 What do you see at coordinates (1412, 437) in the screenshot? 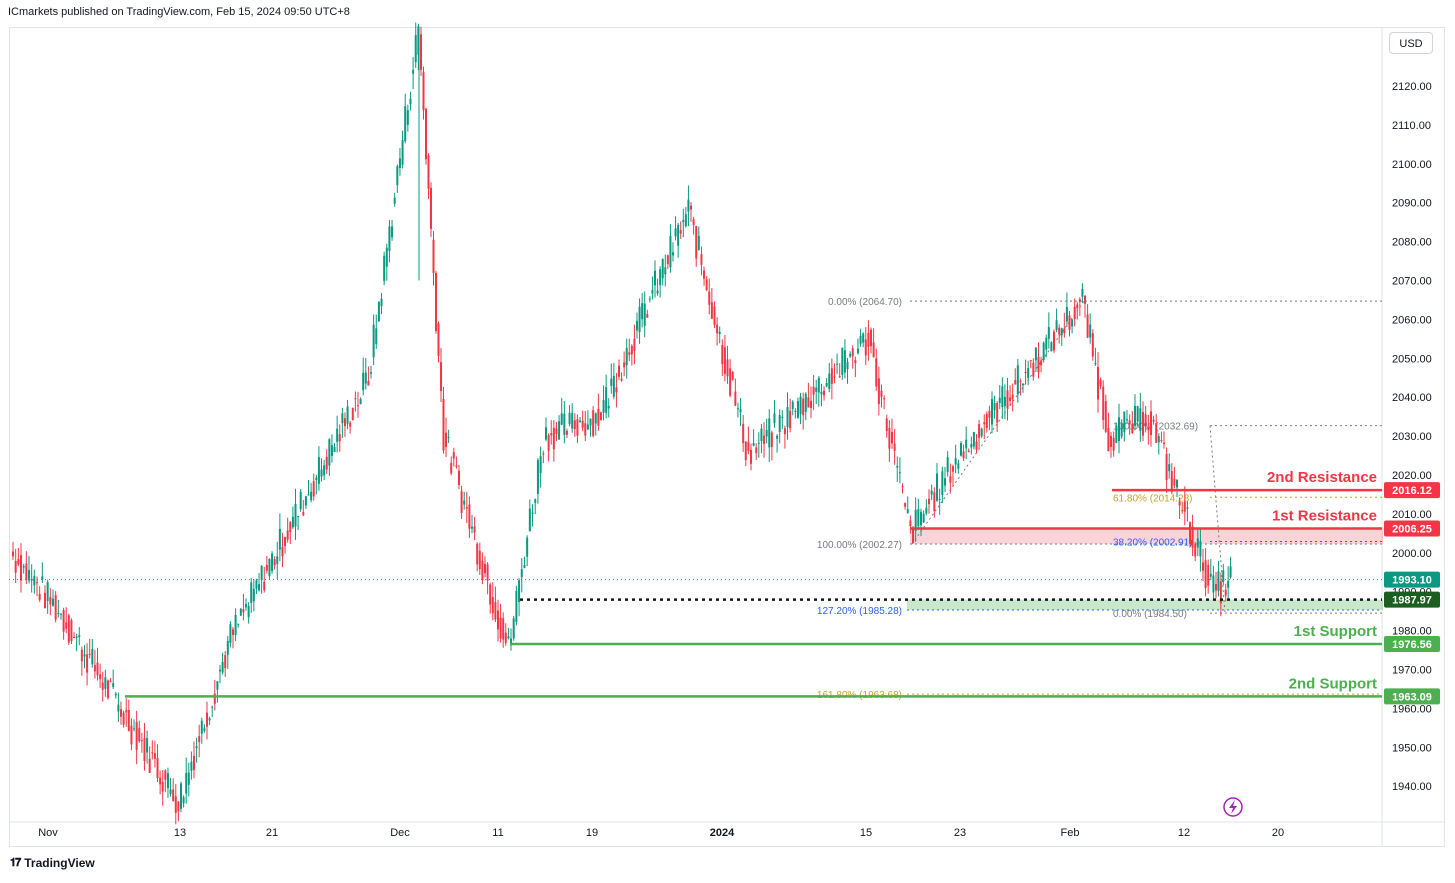
I see `y-tick-label: 2030.00` at bounding box center [1412, 437].